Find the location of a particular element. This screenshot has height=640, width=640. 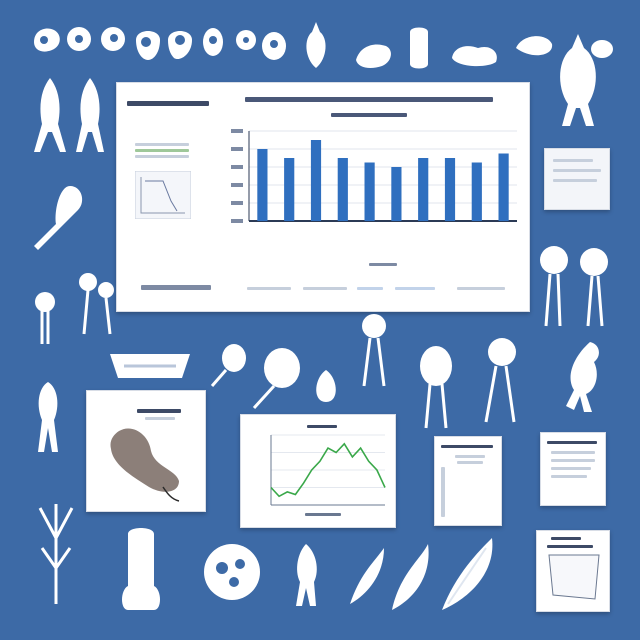

x-label-smudge is located at coordinates (323, 514).